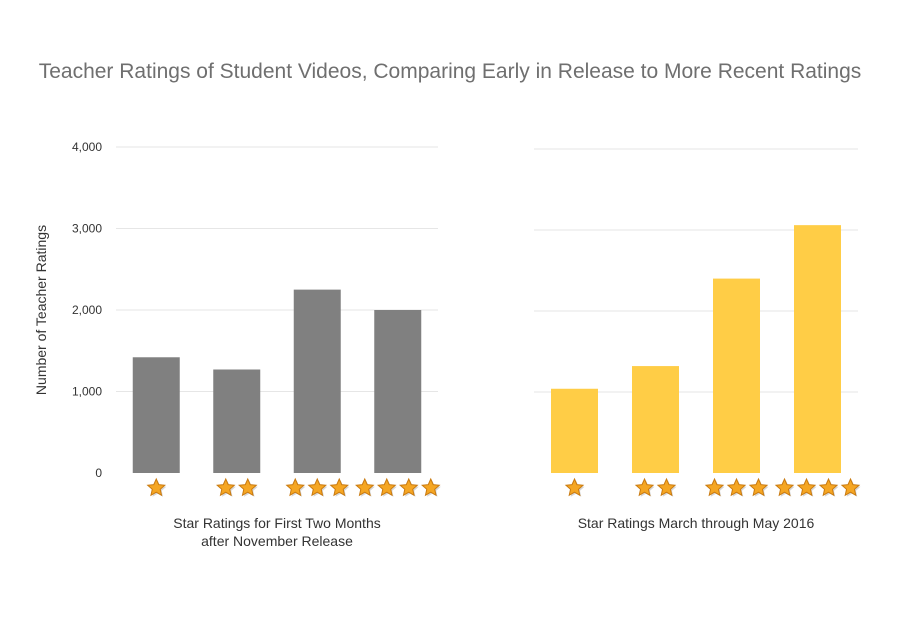 The width and height of the screenshot is (900, 626). I want to click on x-axis-title: Star Ratings for First Two Months, so click(276, 523).